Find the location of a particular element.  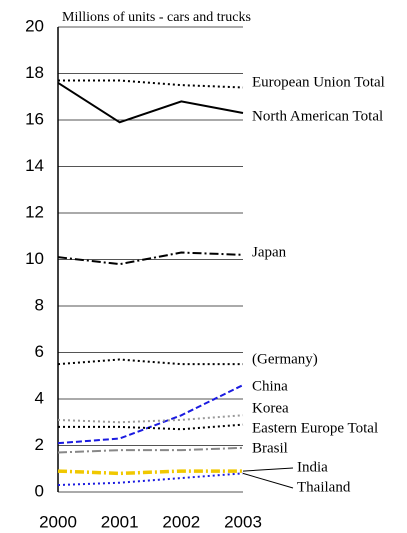

y-tick-label: 20 is located at coordinates (34, 25).